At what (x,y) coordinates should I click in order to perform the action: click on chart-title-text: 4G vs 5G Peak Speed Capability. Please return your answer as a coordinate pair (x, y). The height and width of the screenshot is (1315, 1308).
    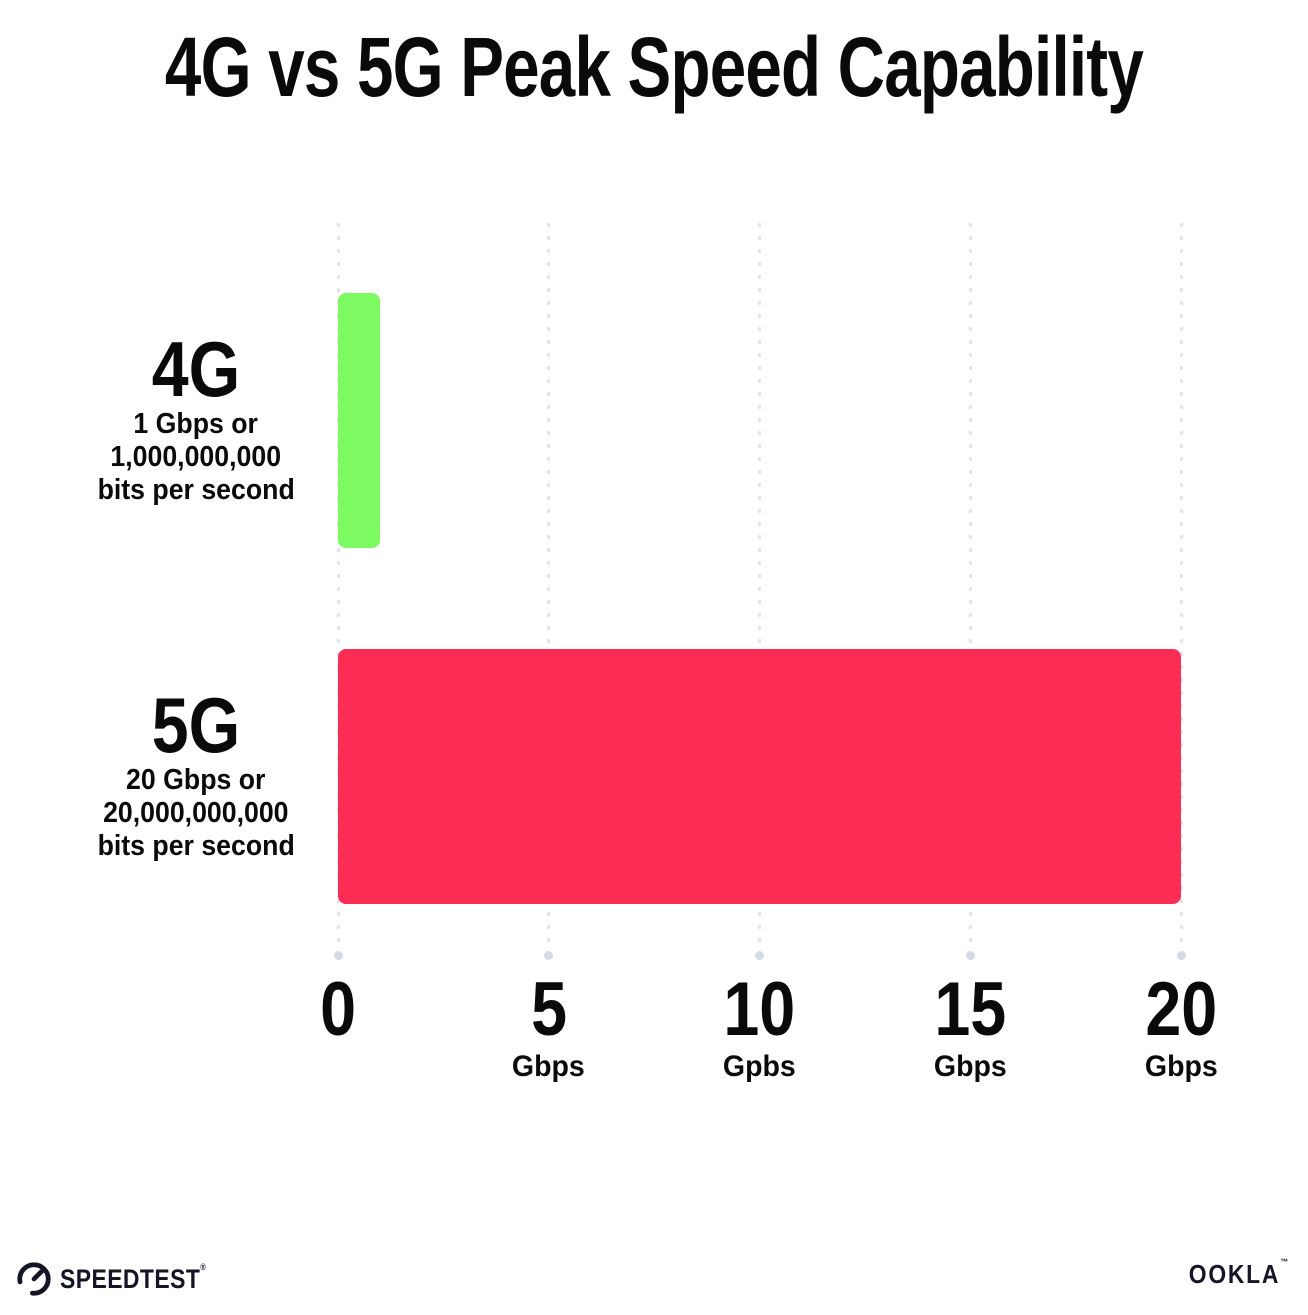
    Looking at the image, I should click on (654, 67).